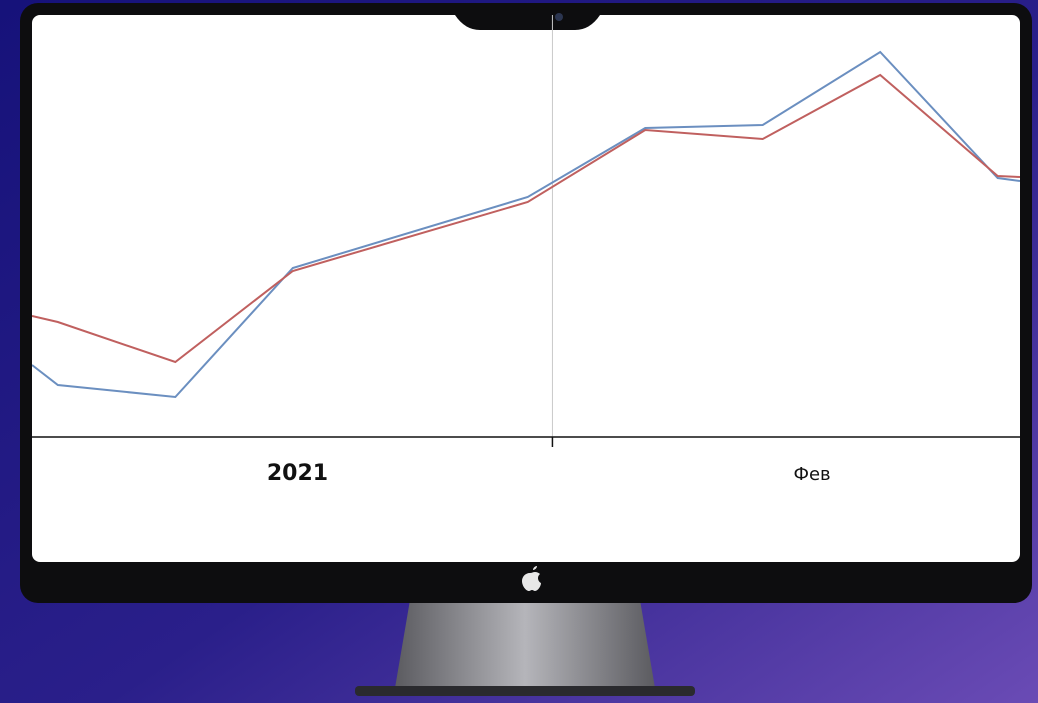 This screenshot has width=1038, height=703. I want to click on x-tick-label: Фев, so click(811, 474).